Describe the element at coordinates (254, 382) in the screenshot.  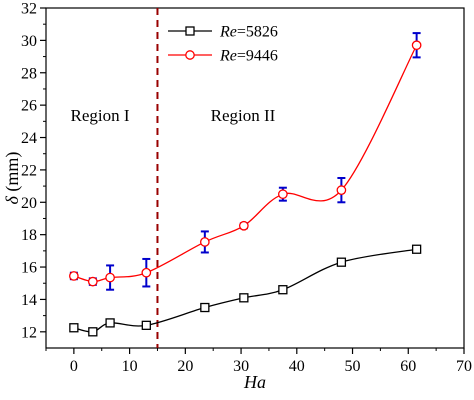
I see `x-axis-title: Ha` at that location.